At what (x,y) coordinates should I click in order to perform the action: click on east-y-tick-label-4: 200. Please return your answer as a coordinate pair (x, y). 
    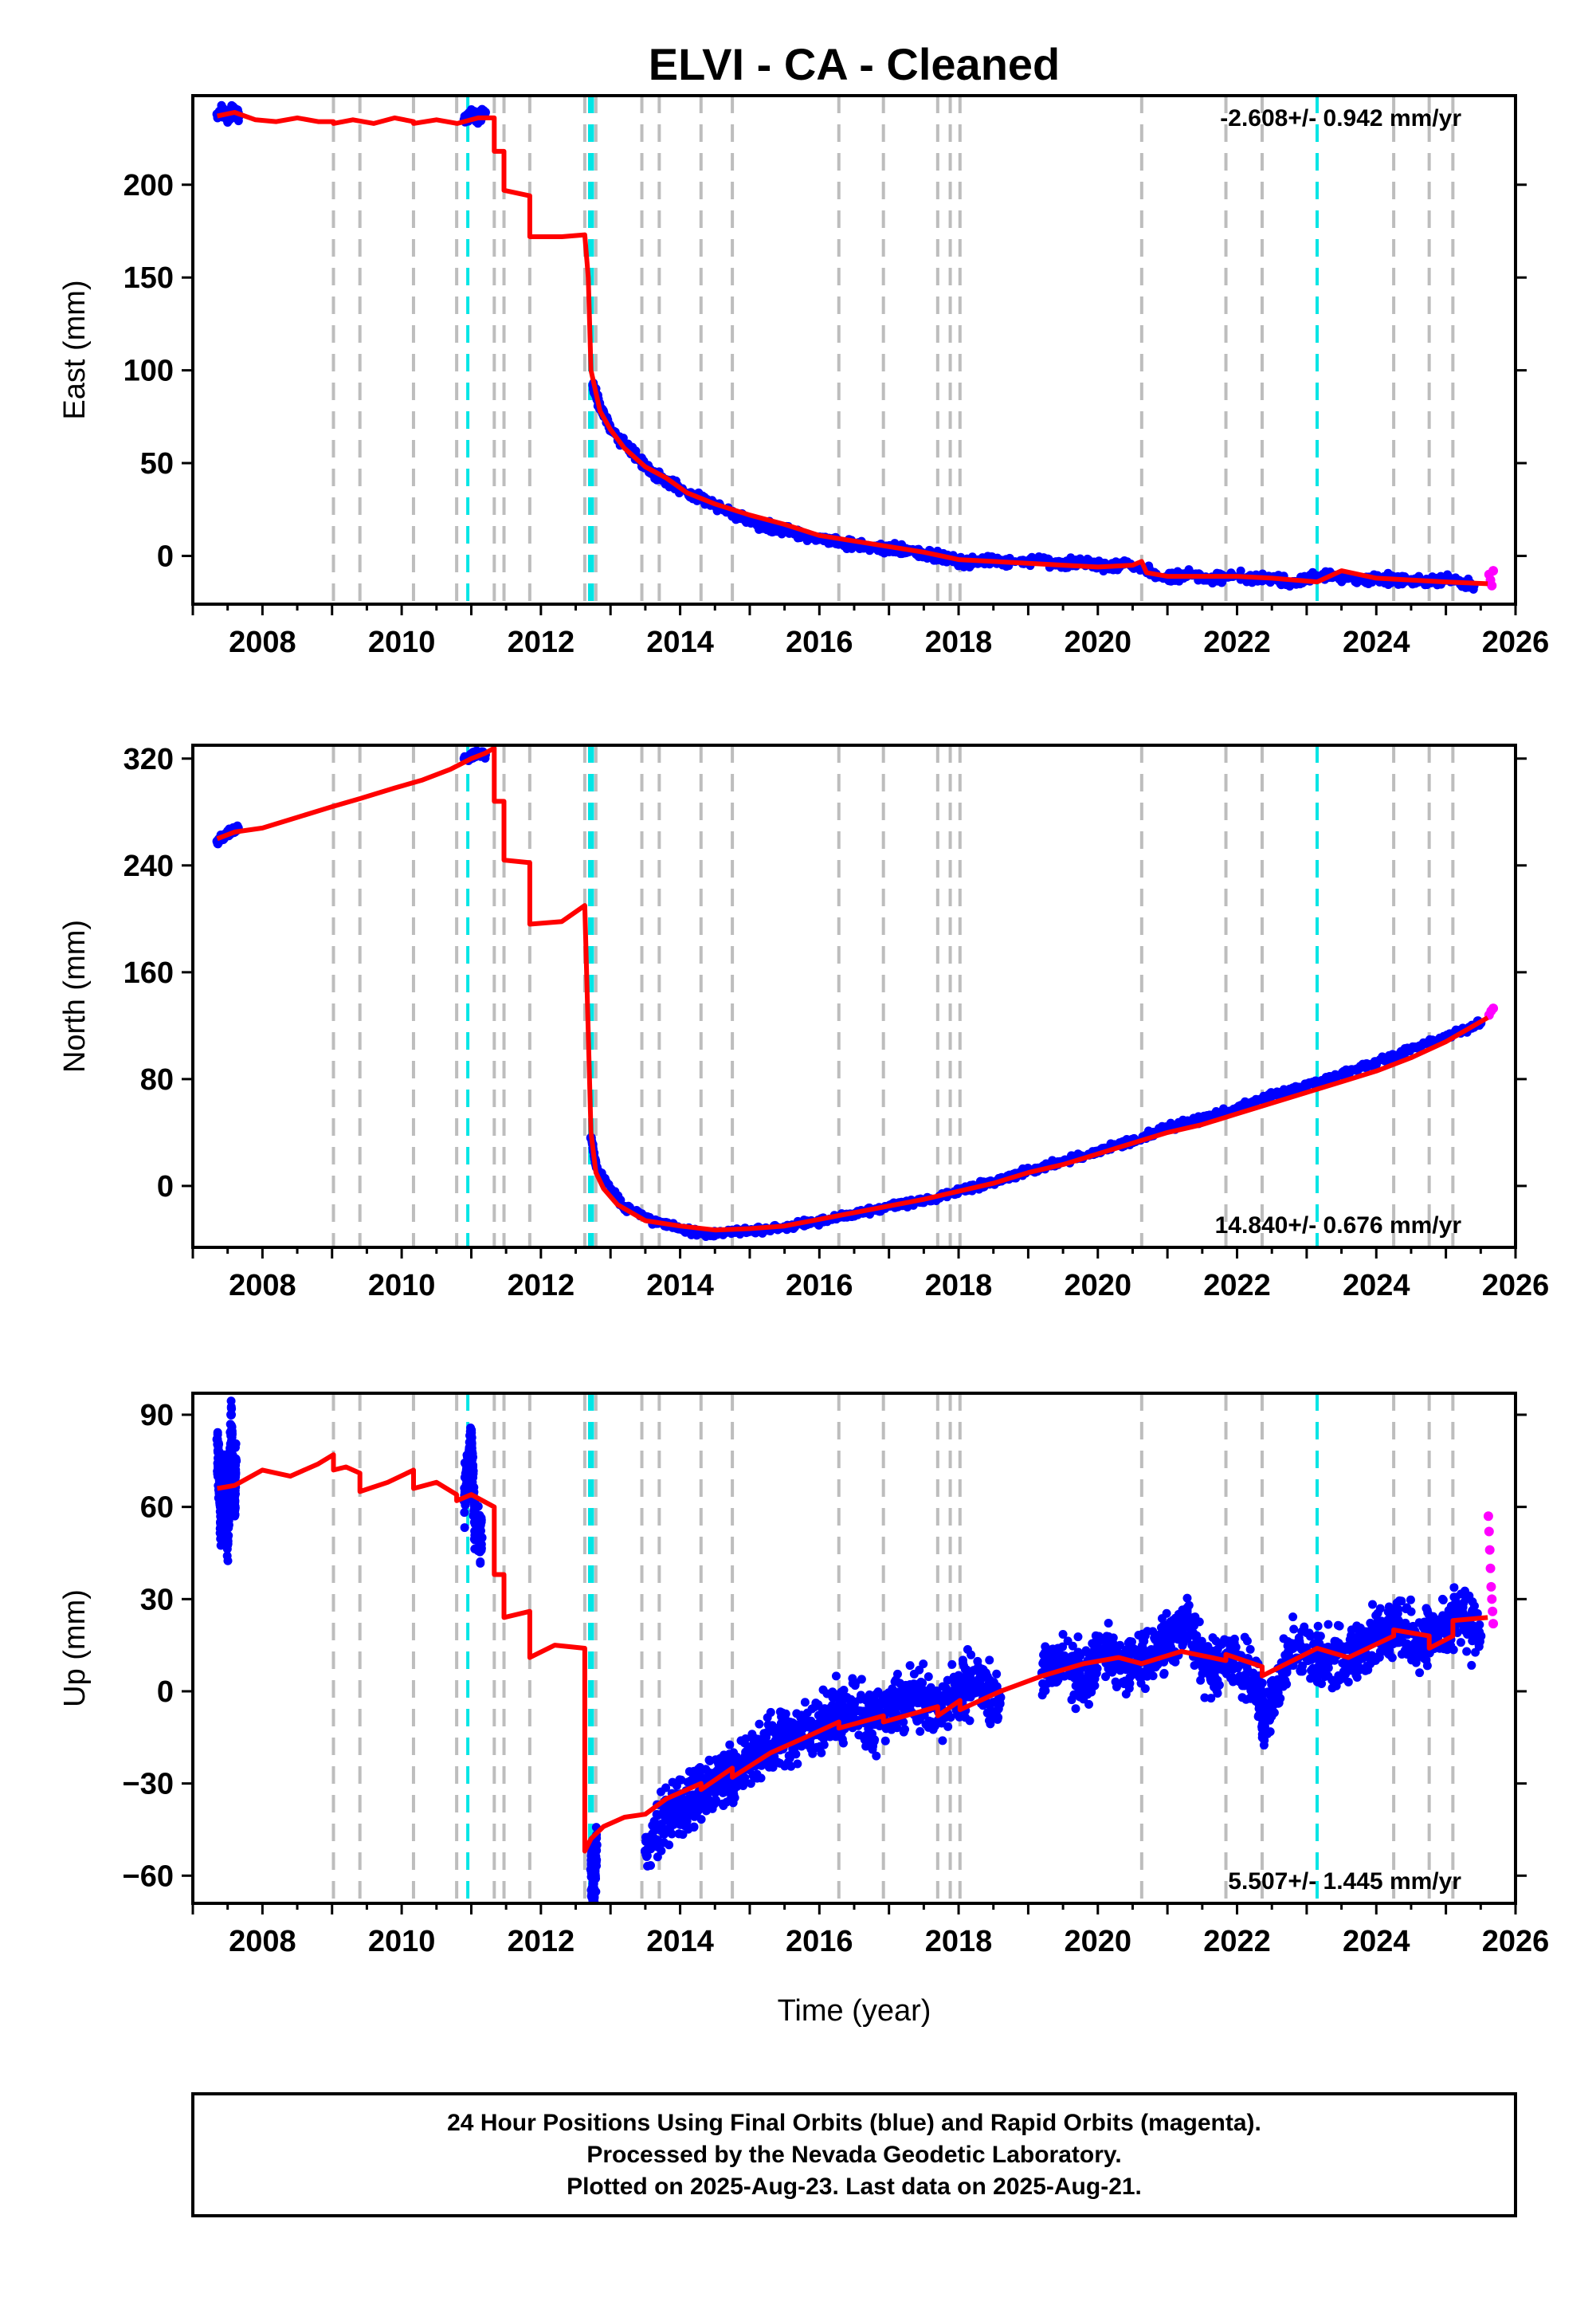
    Looking at the image, I should click on (149, 185).